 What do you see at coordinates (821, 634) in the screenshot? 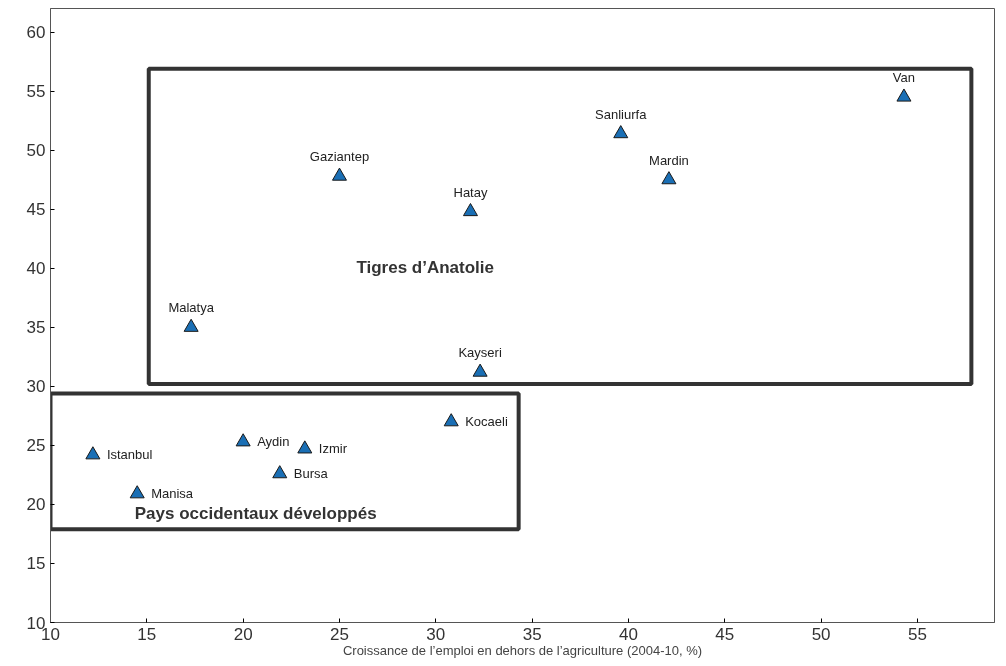
I see `x-tick-label: 50` at bounding box center [821, 634].